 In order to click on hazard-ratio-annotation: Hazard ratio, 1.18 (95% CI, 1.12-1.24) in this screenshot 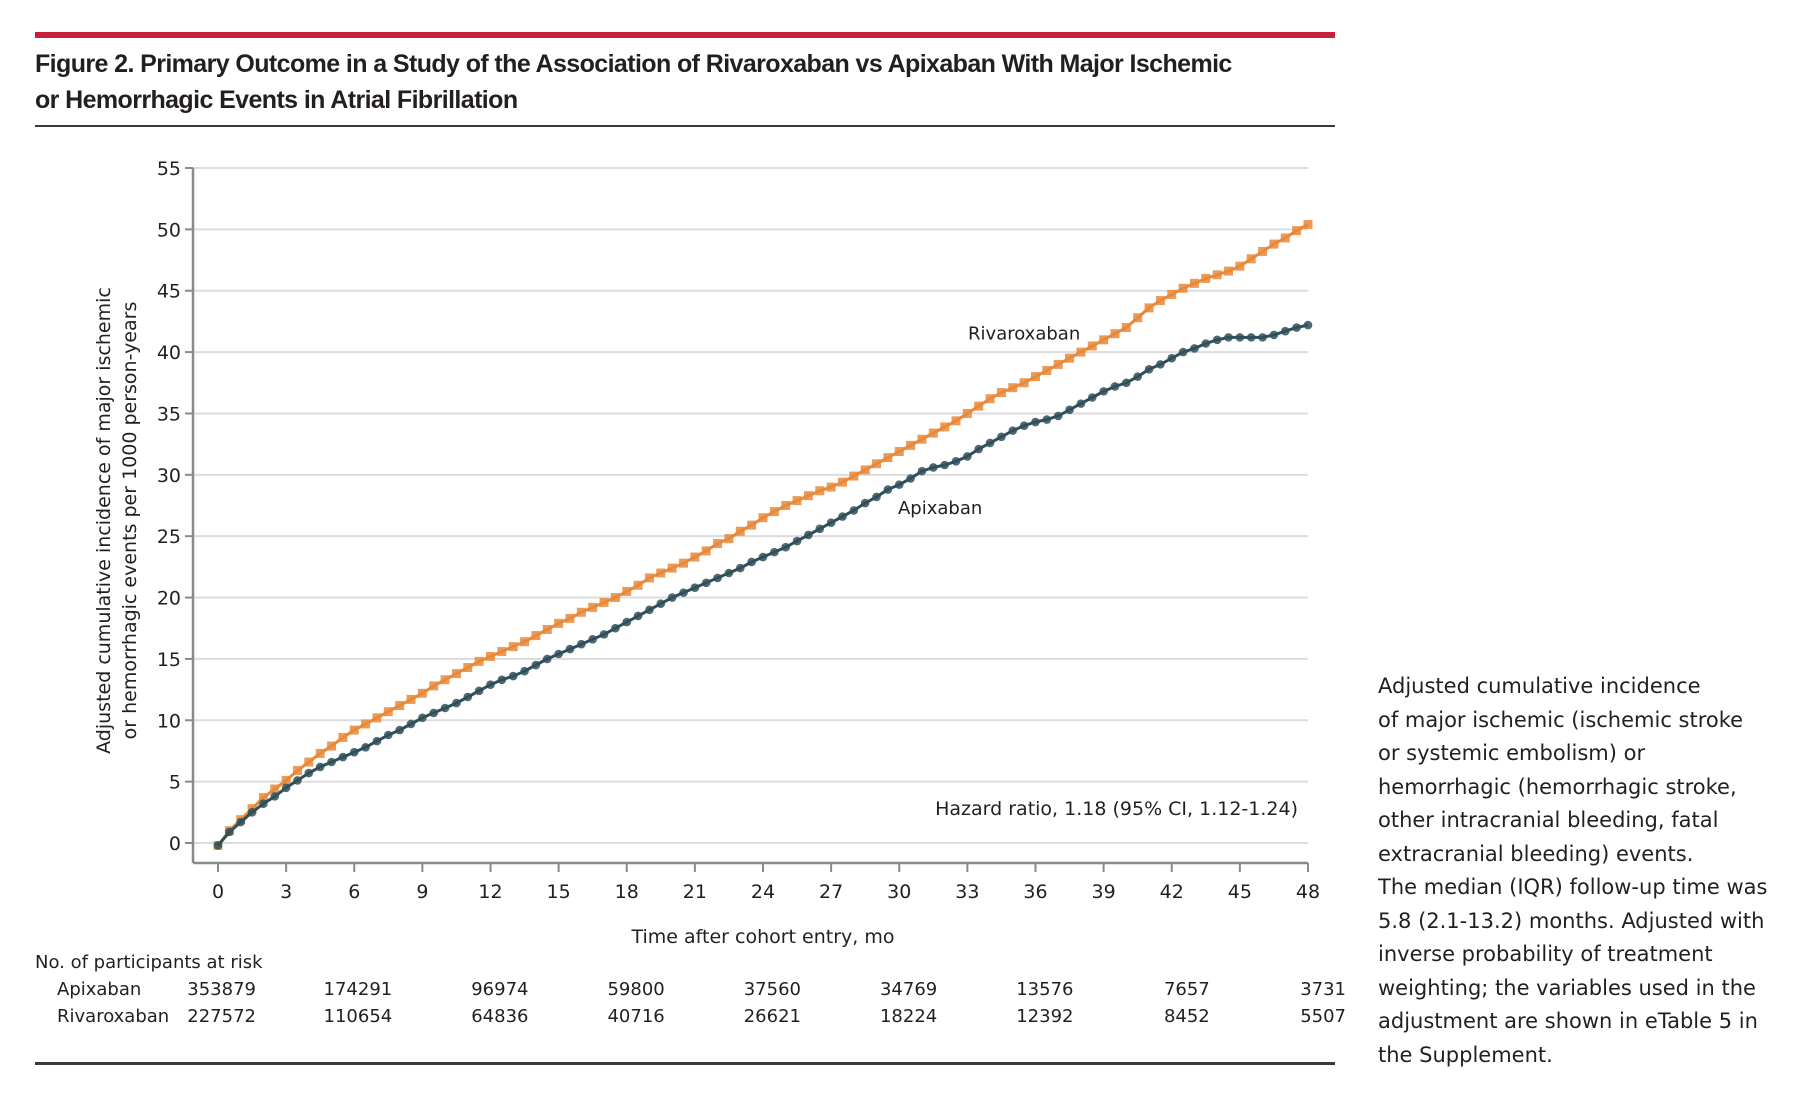, I will do `click(1116, 809)`.